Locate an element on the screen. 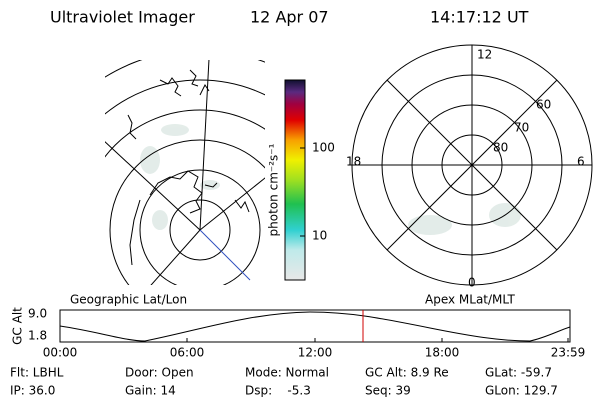 This screenshot has width=600, height=400. panel-label: Geographic Lat/Lon is located at coordinates (128, 300).